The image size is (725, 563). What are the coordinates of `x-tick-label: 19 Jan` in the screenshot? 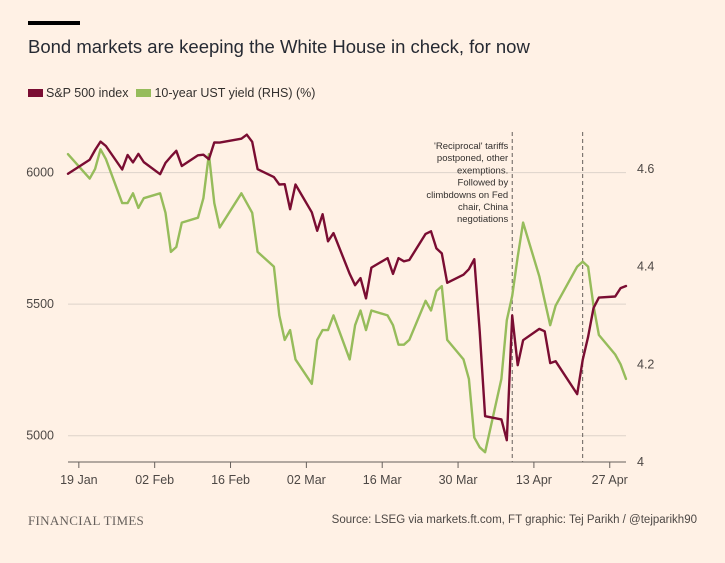 It's located at (79, 480).